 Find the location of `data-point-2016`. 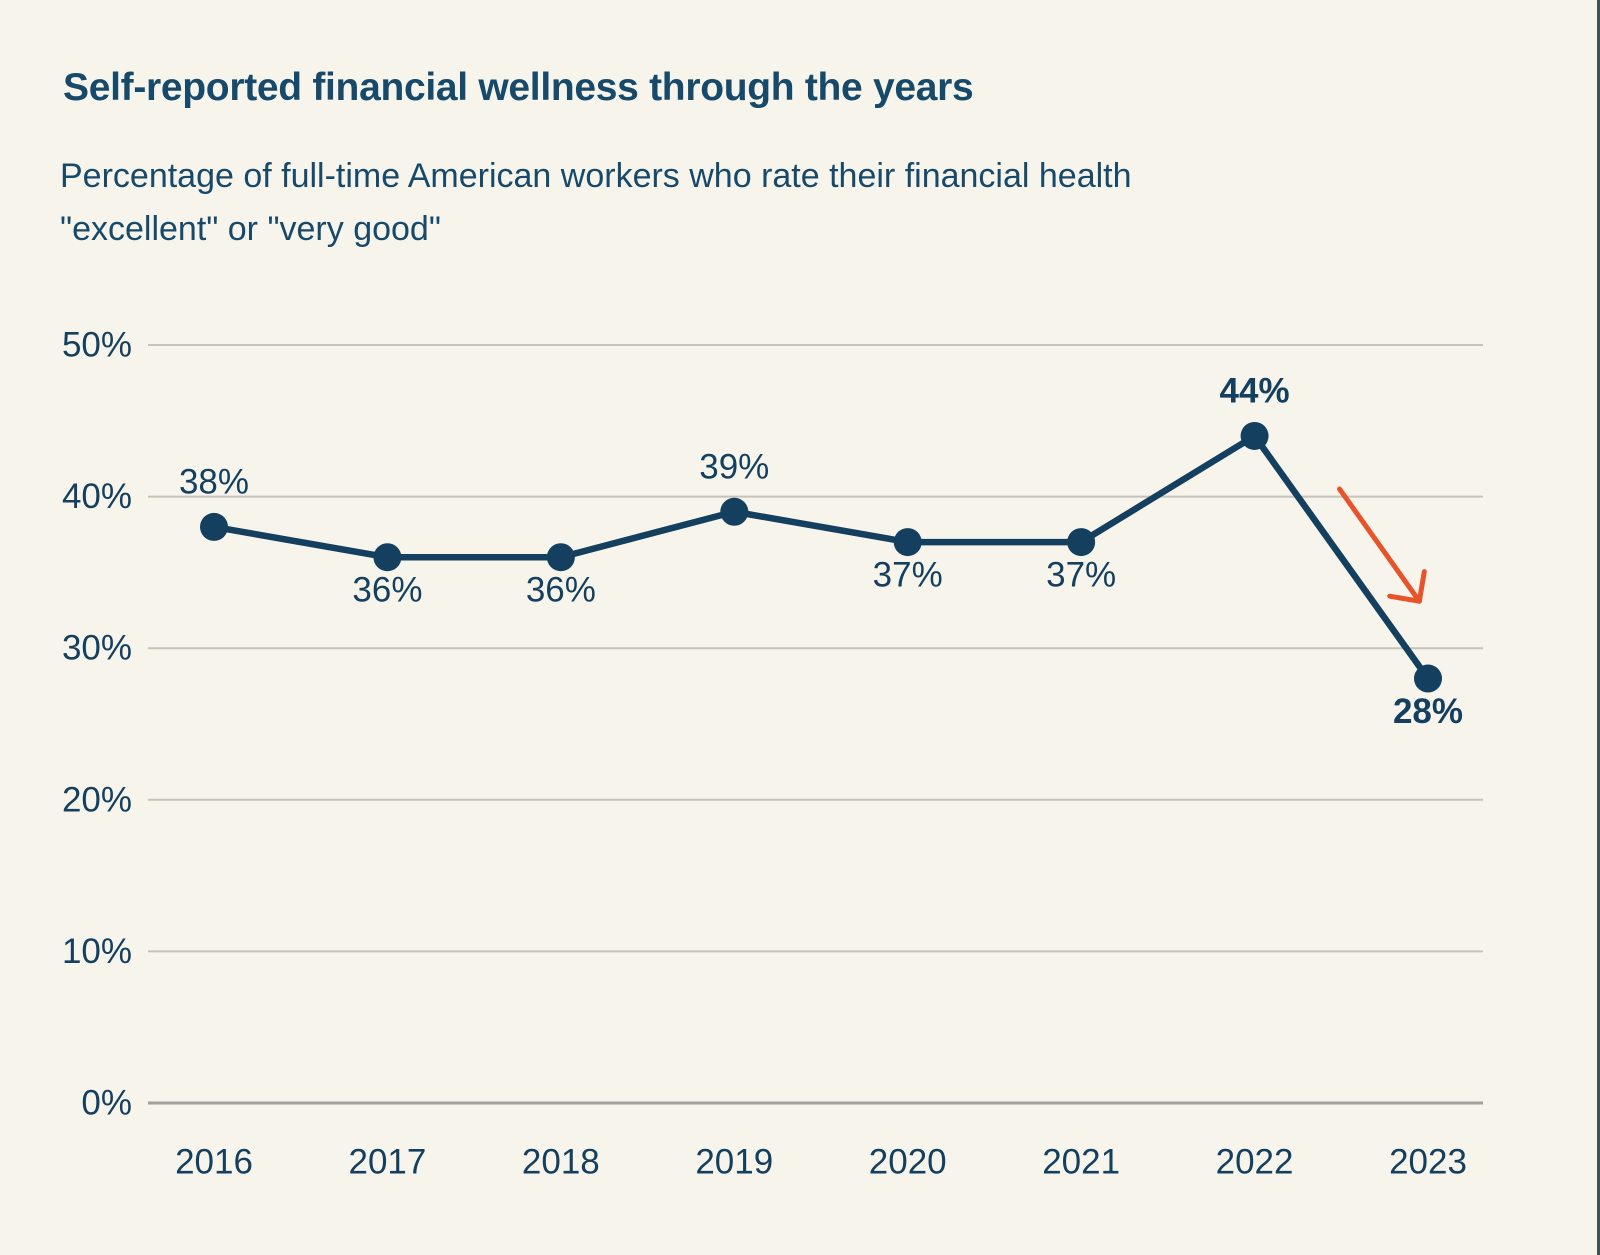

data-point-2016 is located at coordinates (214, 526).